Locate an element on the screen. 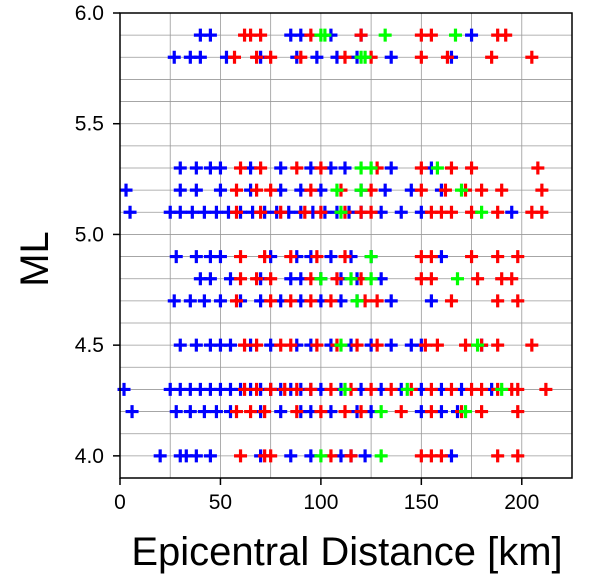  x-tick-labels: 0 50 100 150 200 is located at coordinates (326, 502).